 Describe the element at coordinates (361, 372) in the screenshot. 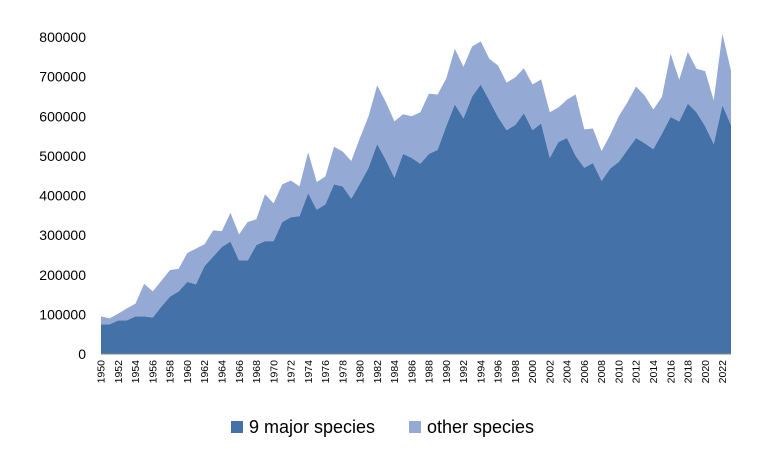

I see `x-tick-label: 1980` at that location.